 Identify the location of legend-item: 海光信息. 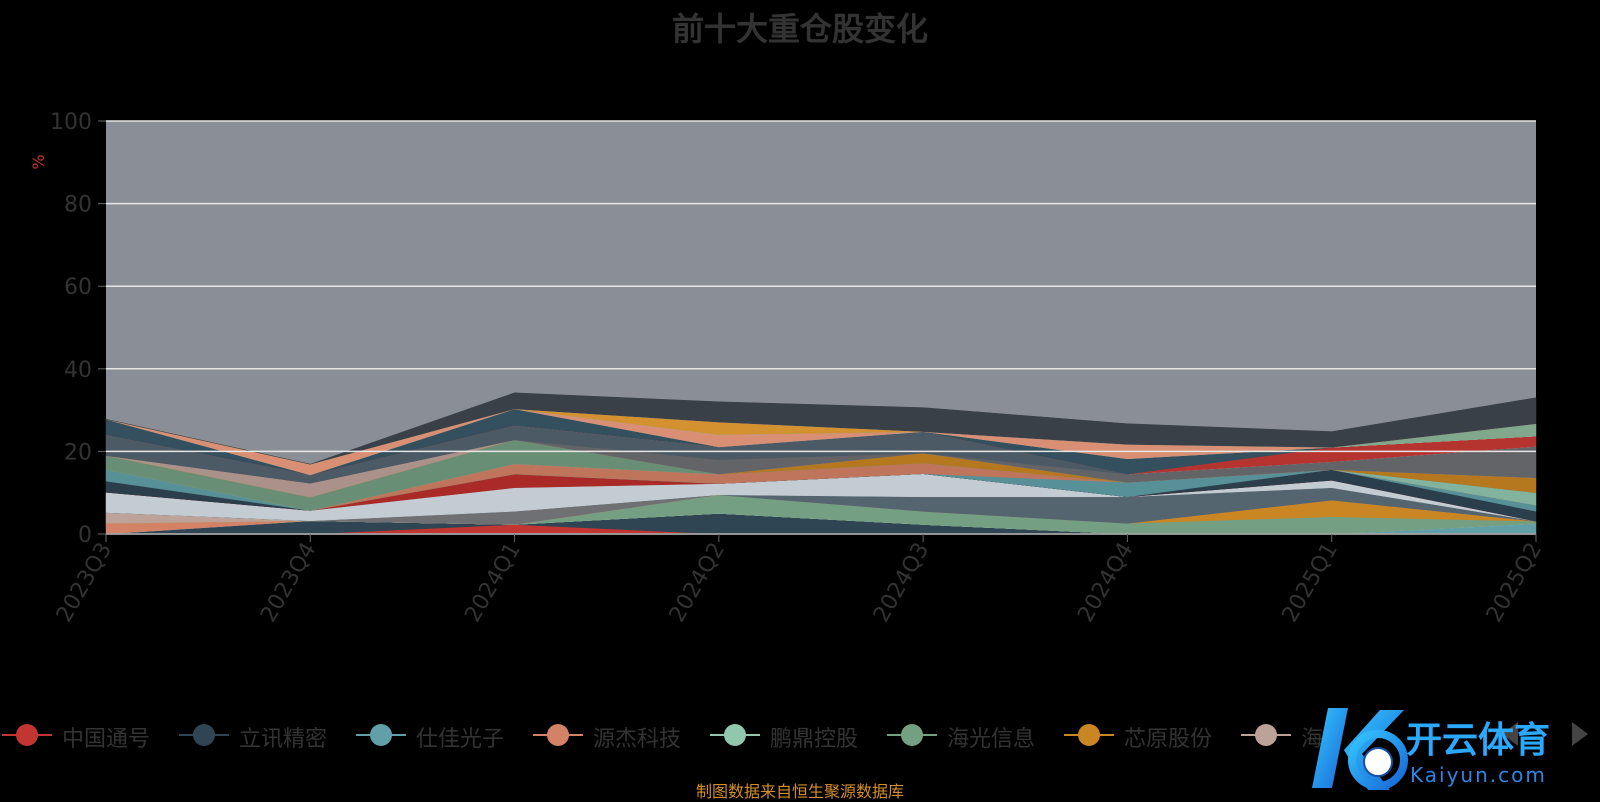
(975, 735).